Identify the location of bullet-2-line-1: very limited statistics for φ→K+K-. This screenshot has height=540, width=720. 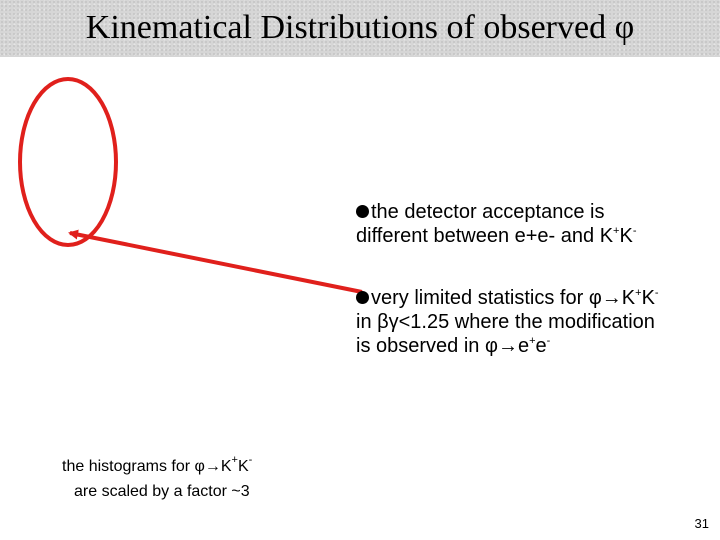
(536, 298).